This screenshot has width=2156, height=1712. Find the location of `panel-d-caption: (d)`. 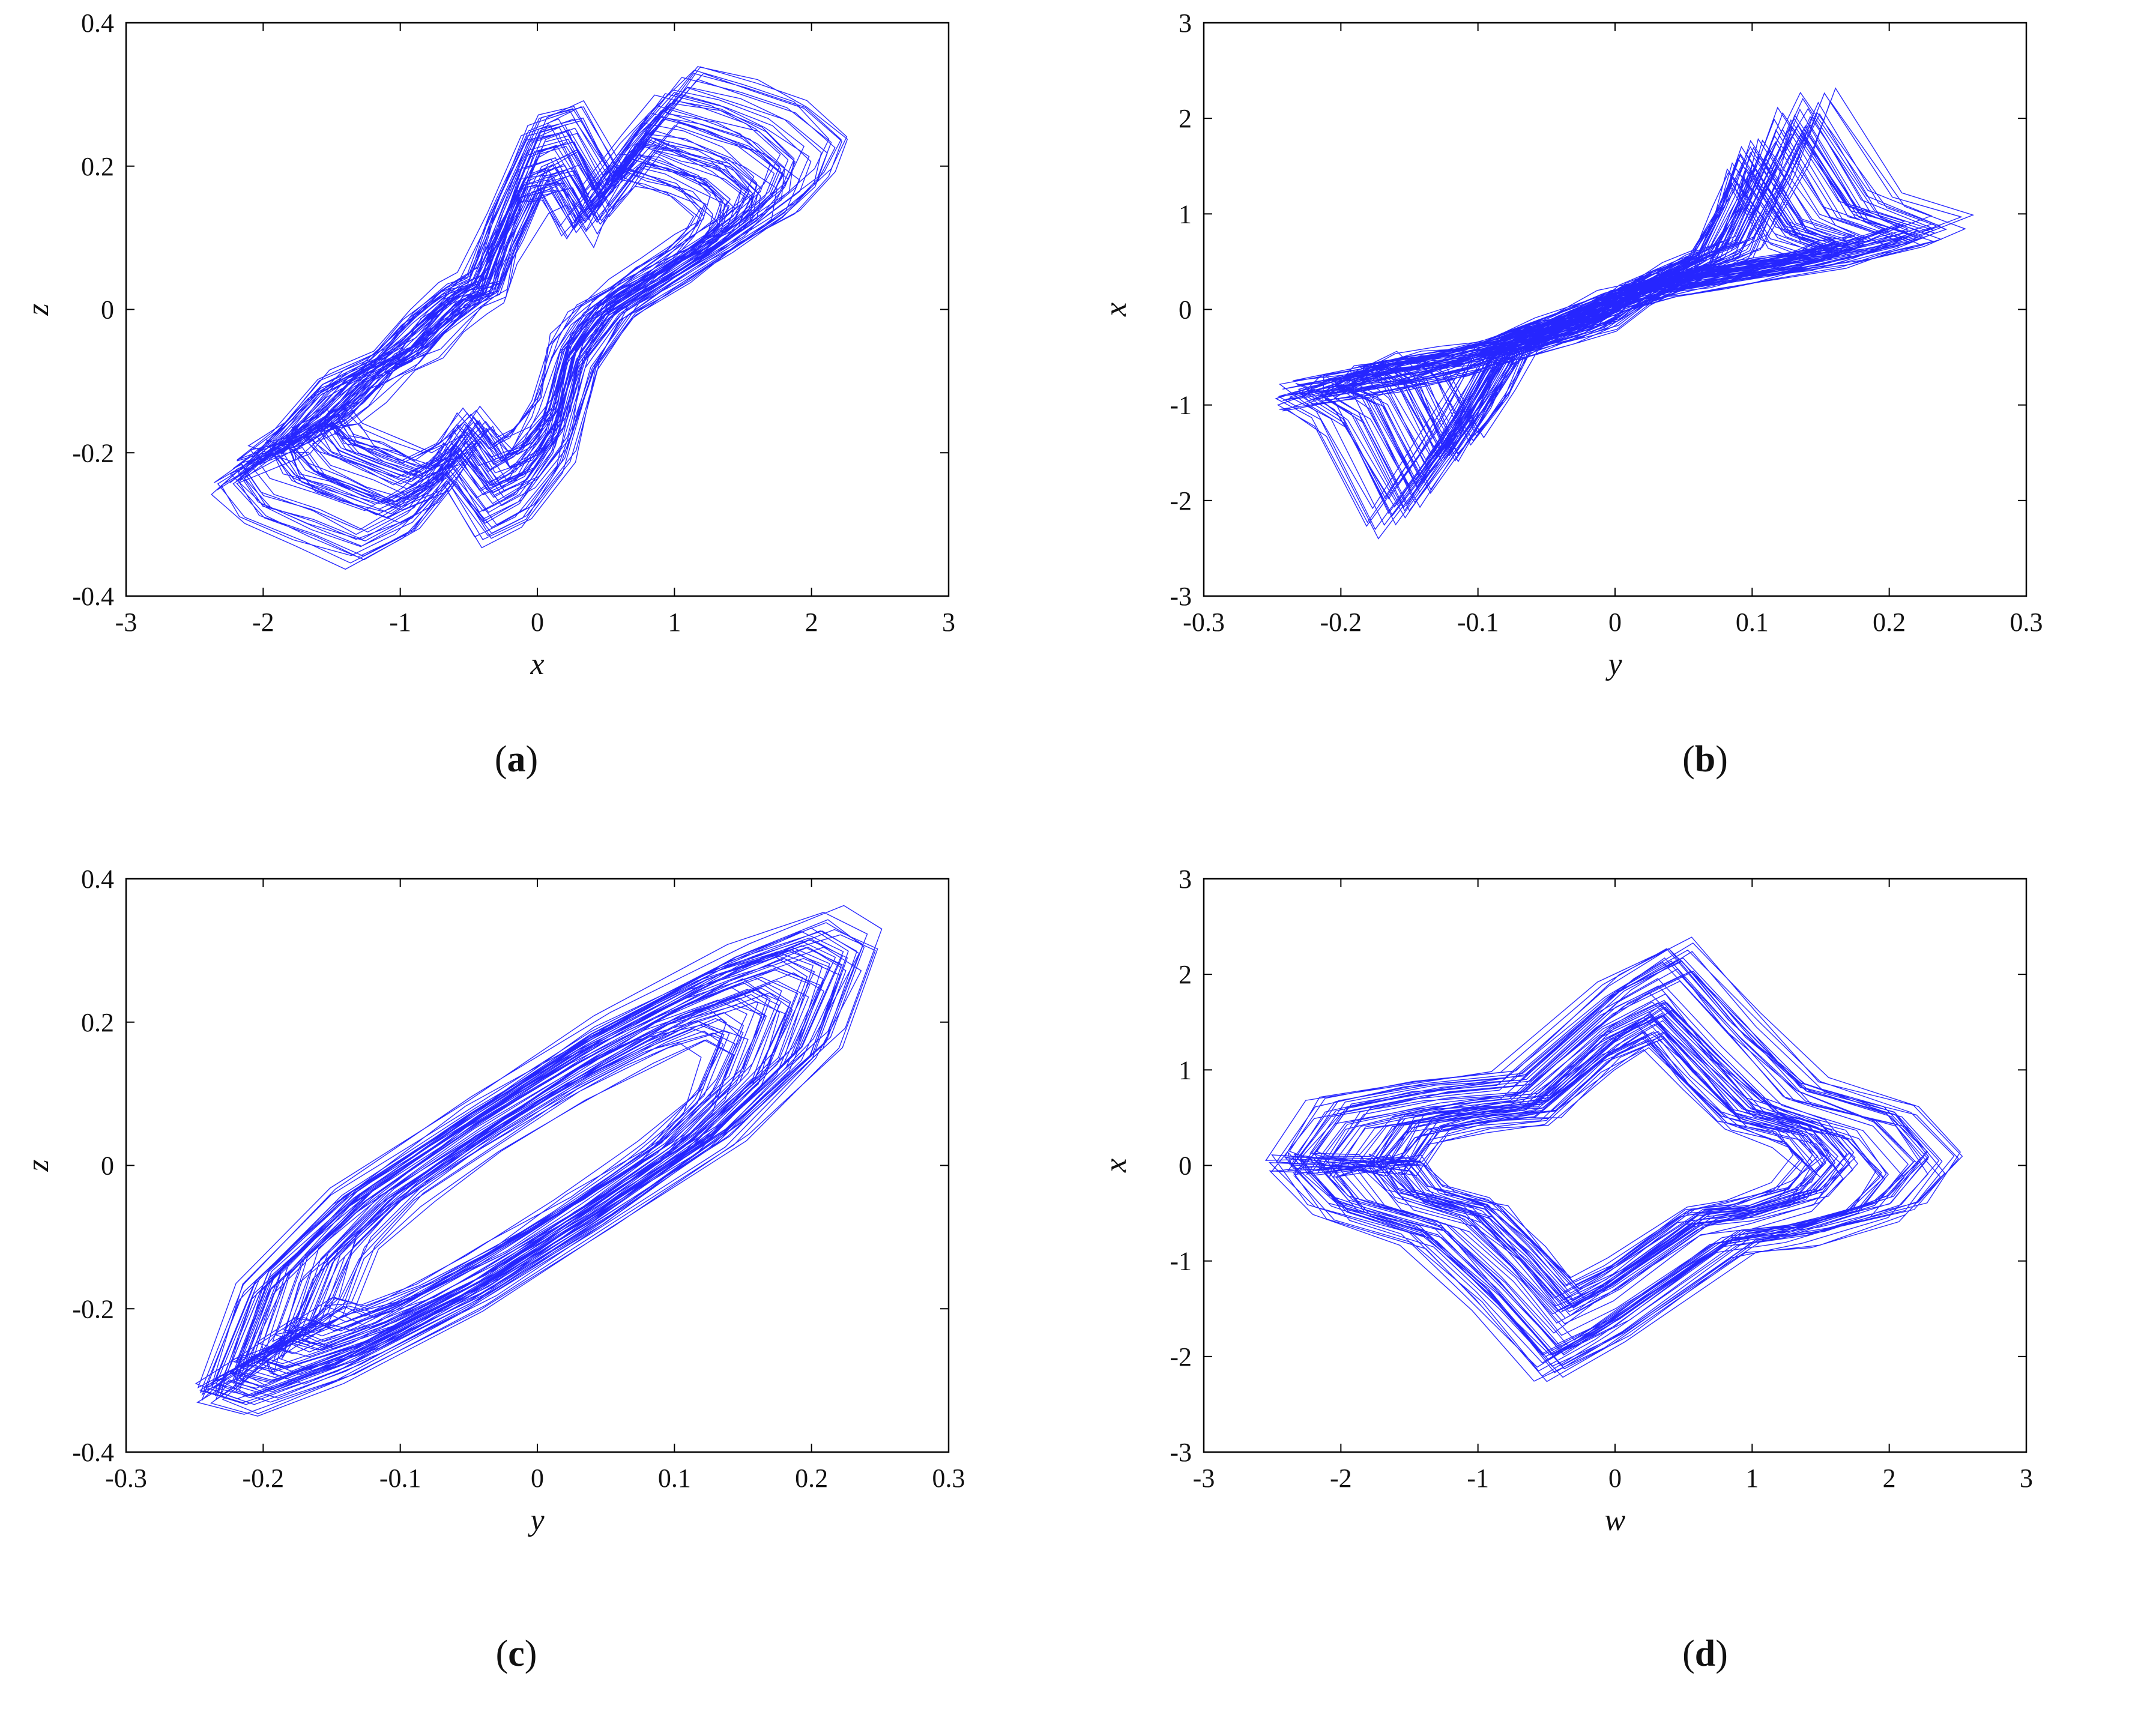

panel-d-caption: (d) is located at coordinates (1705, 1653).